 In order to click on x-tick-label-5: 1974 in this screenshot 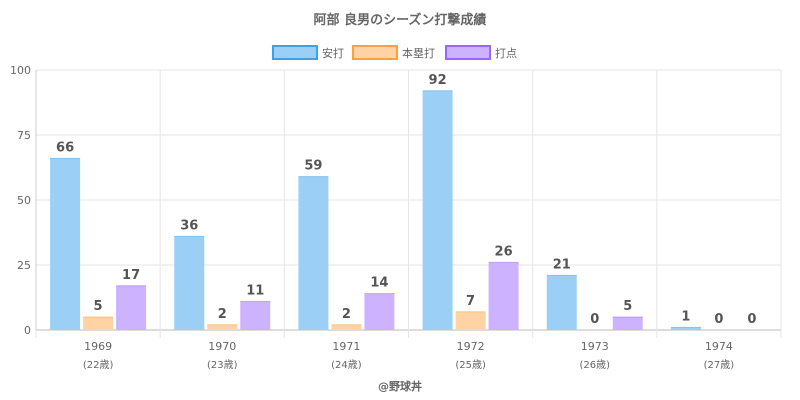, I will do `click(719, 346)`.